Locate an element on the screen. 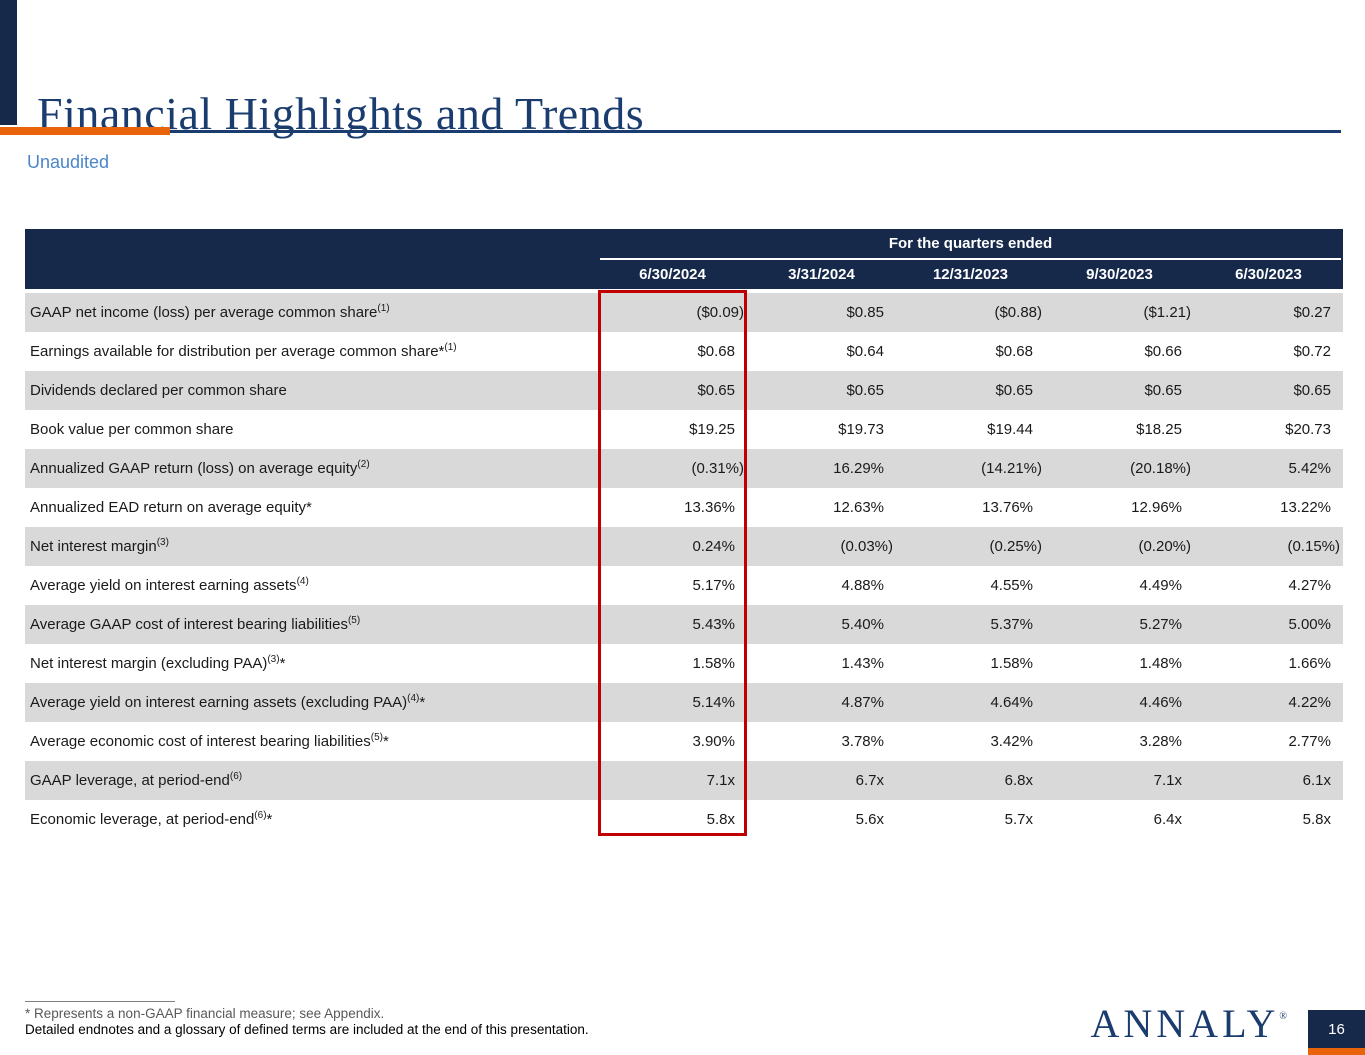  row-label: Annualized EAD return on average equity* is located at coordinates (311, 507).